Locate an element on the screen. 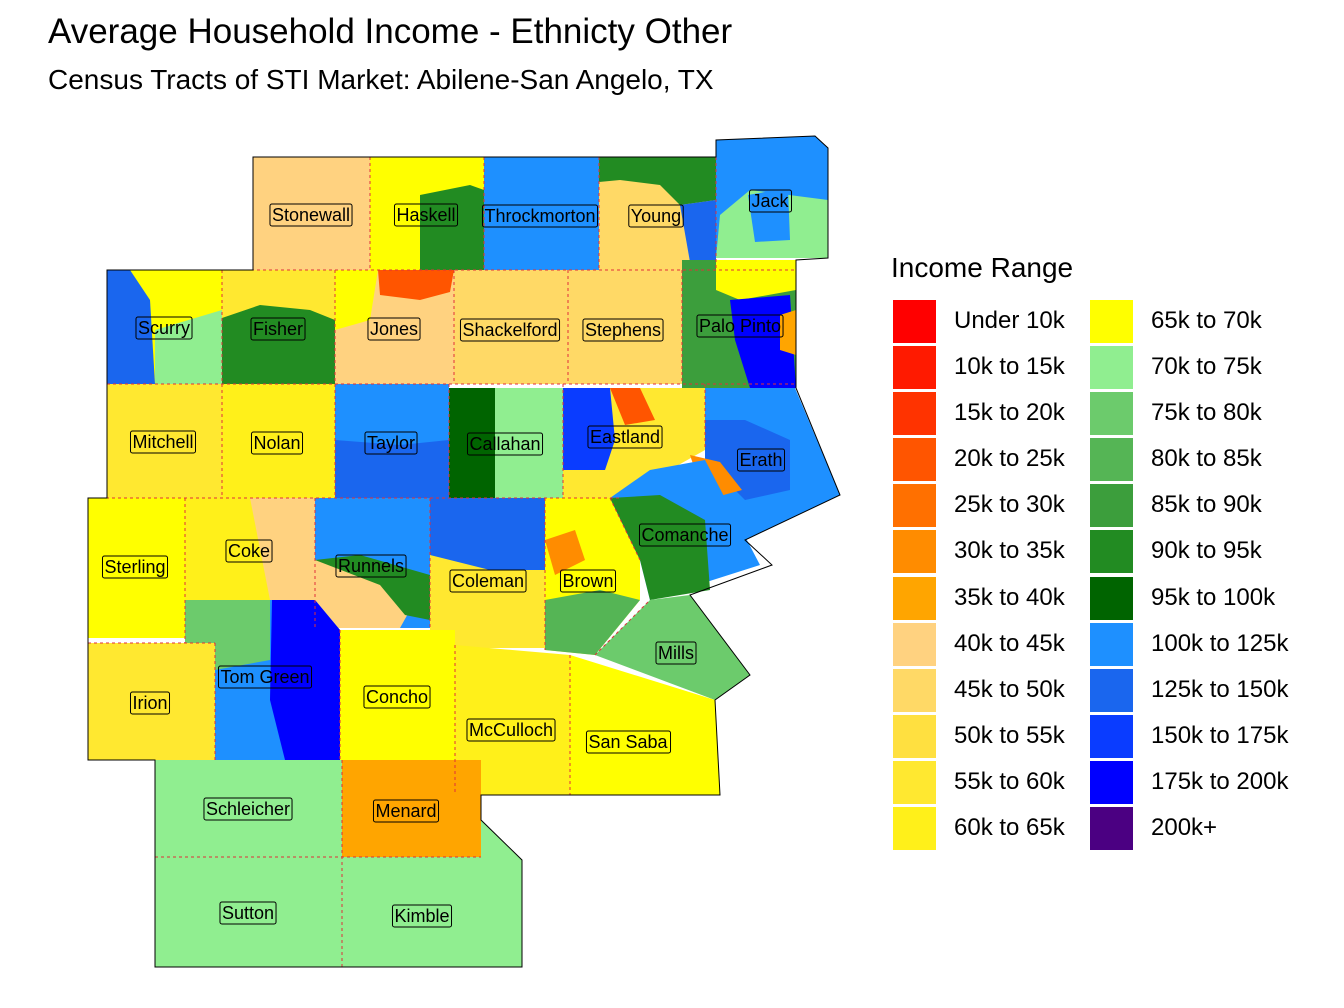 The image size is (1344, 1008). tract-coleman-blue is located at coordinates (487, 534).